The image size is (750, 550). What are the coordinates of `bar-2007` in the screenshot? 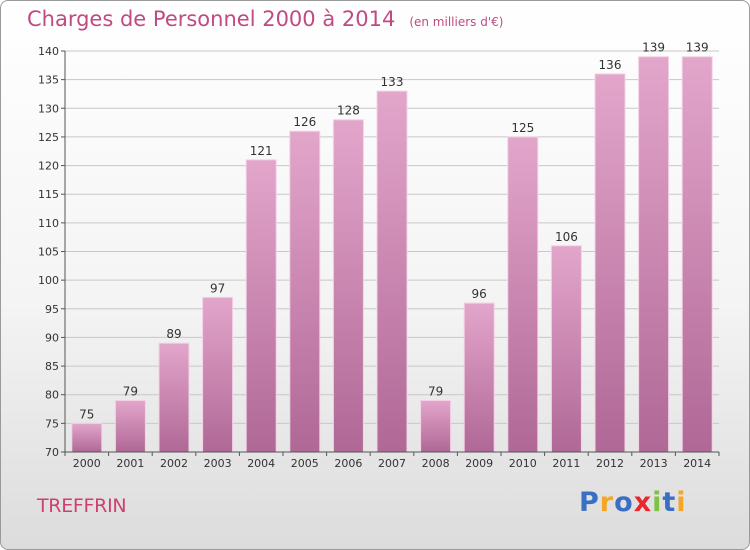 It's located at (392, 271).